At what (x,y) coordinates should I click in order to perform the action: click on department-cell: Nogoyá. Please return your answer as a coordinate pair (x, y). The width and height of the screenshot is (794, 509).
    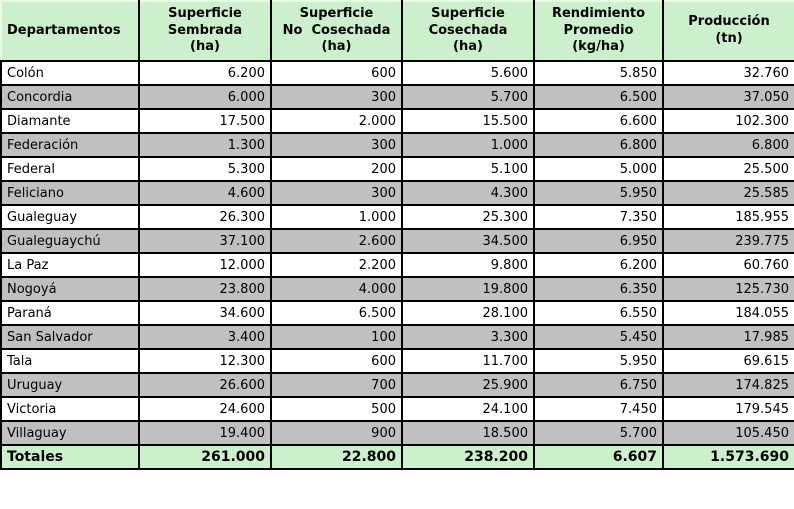
    Looking at the image, I should click on (70, 289).